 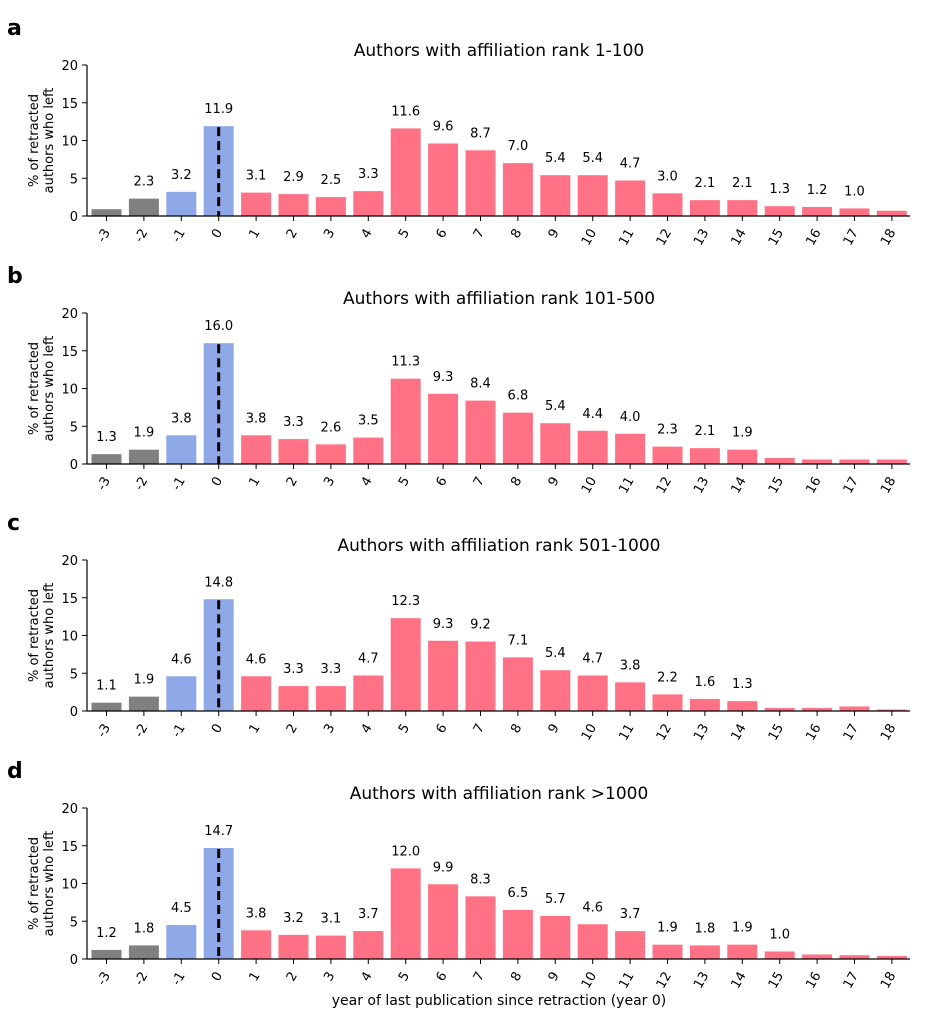 What do you see at coordinates (854, 191) in the screenshot?
I see `data-label: 1.0` at bounding box center [854, 191].